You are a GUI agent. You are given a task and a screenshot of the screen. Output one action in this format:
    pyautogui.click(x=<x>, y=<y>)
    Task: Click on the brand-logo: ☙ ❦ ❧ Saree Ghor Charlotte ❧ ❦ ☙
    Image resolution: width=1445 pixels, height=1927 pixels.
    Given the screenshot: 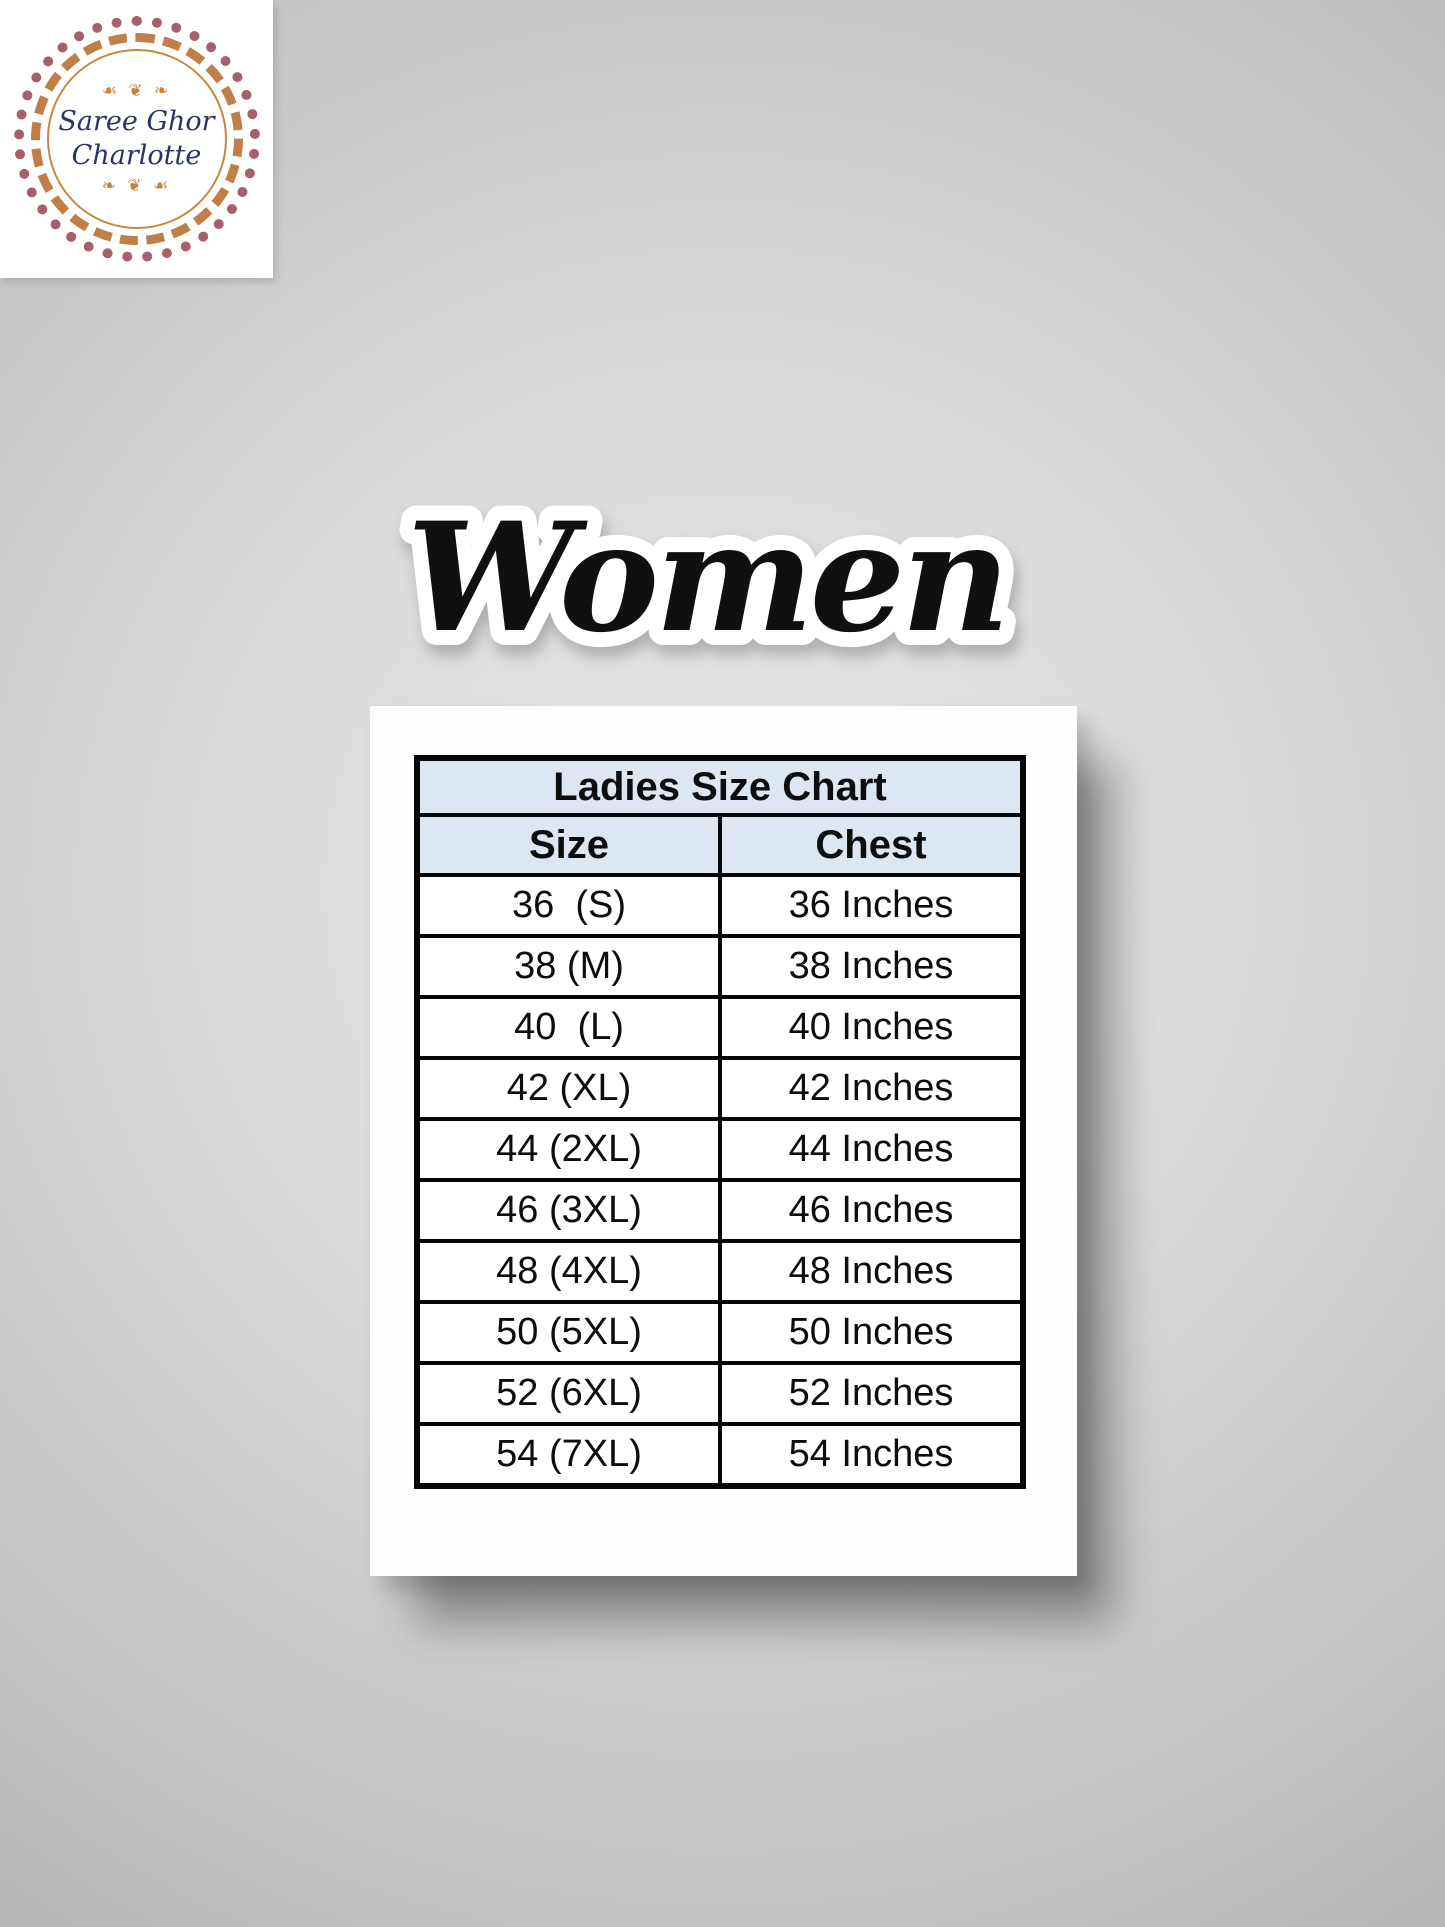 What is the action you would take?
    pyautogui.click(x=136, y=139)
    